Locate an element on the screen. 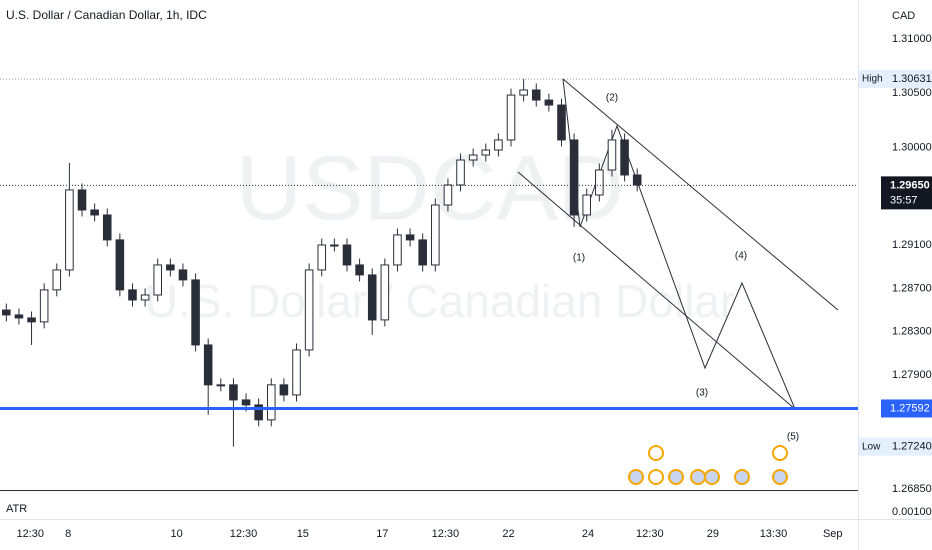 The image size is (932, 550). watermark-sub: U.S. Dollar / Canadian Dollar is located at coordinates (440, 301).